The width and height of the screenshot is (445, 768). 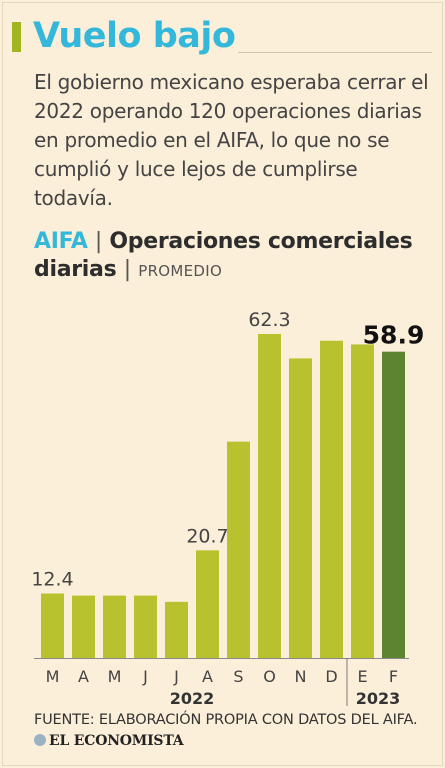 I want to click on year-label: 2022, so click(x=192, y=698).